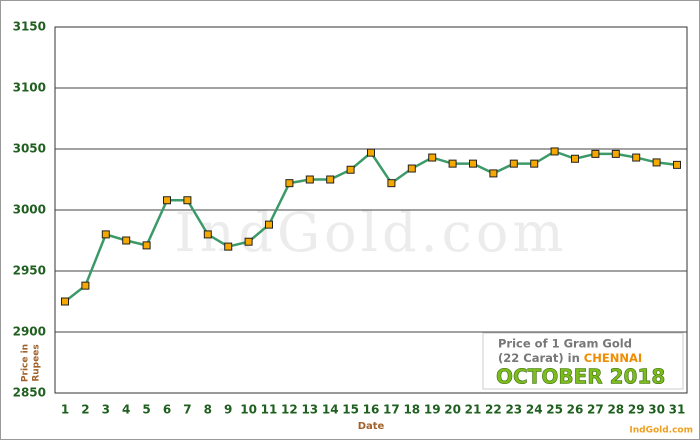  Describe the element at coordinates (29, 210) in the screenshot. I see `y-tick-label: 3000` at that location.